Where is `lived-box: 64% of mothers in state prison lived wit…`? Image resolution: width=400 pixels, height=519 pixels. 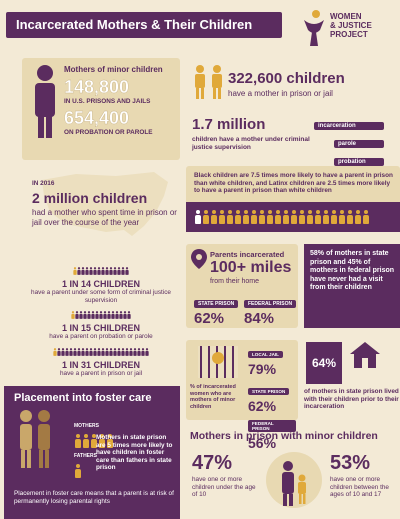
lived-box: 64% of mothers in state prison lived wit… is located at coordinates (352, 380).